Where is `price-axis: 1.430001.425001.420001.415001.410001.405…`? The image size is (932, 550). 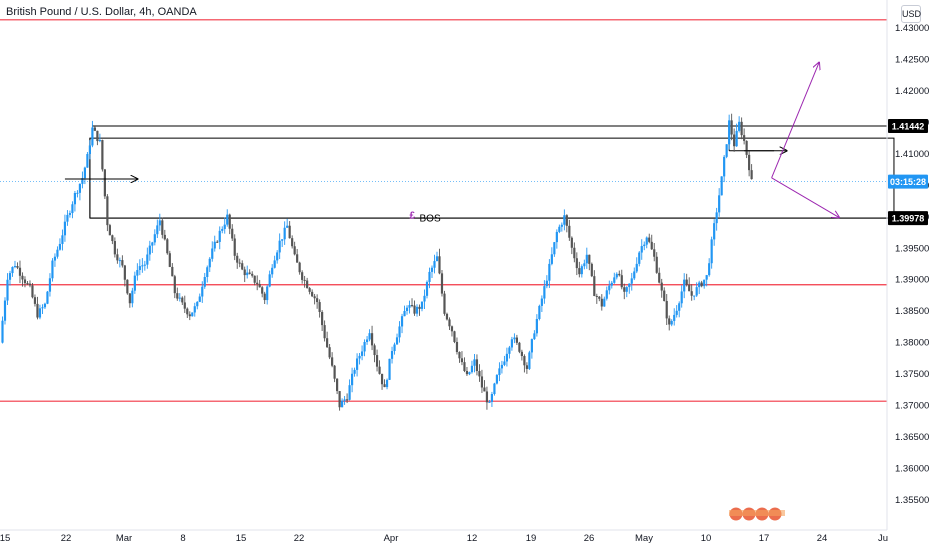
price-axis: 1.430001.425001.420001.415001.410001.405… is located at coordinates (912, 264).